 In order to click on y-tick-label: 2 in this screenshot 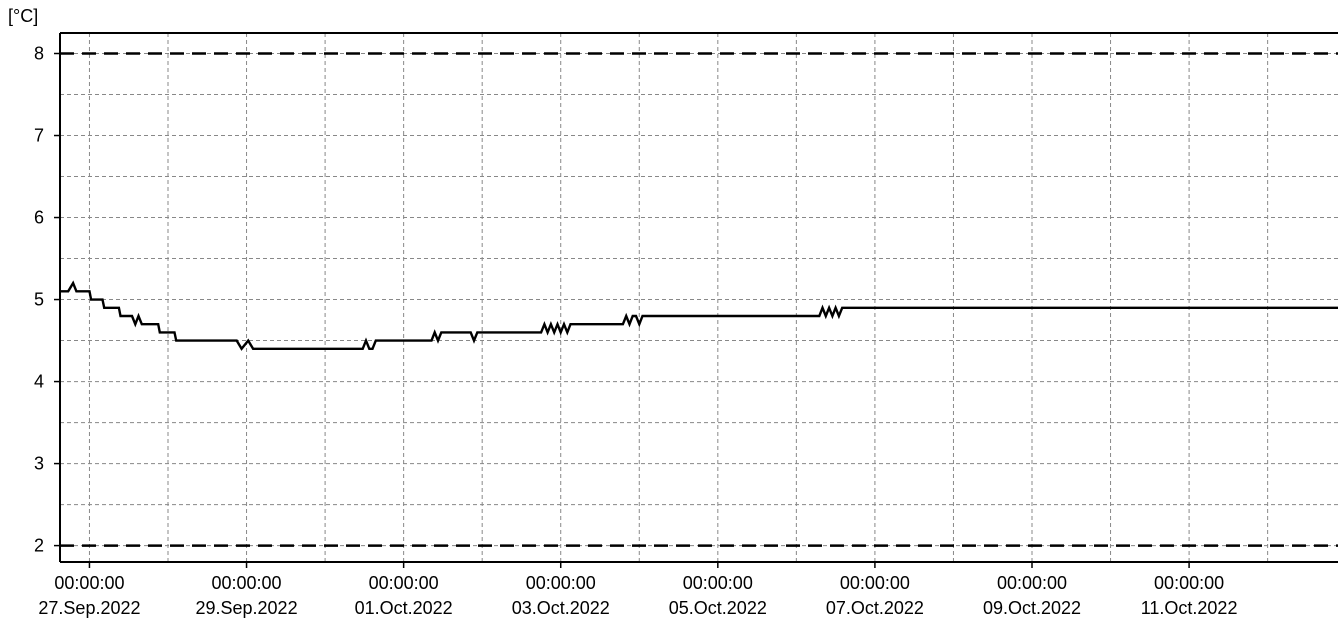, I will do `click(39, 546)`.